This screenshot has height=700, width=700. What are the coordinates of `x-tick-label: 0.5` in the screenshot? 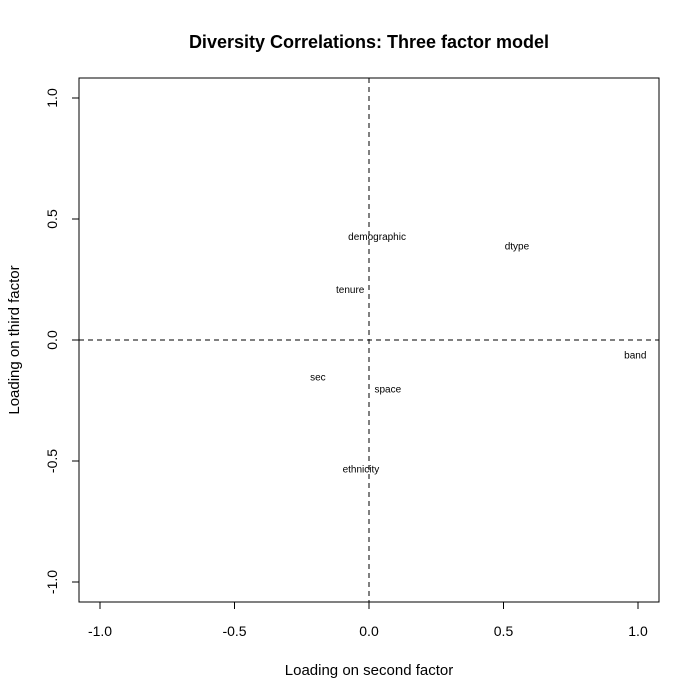 It's located at (504, 631).